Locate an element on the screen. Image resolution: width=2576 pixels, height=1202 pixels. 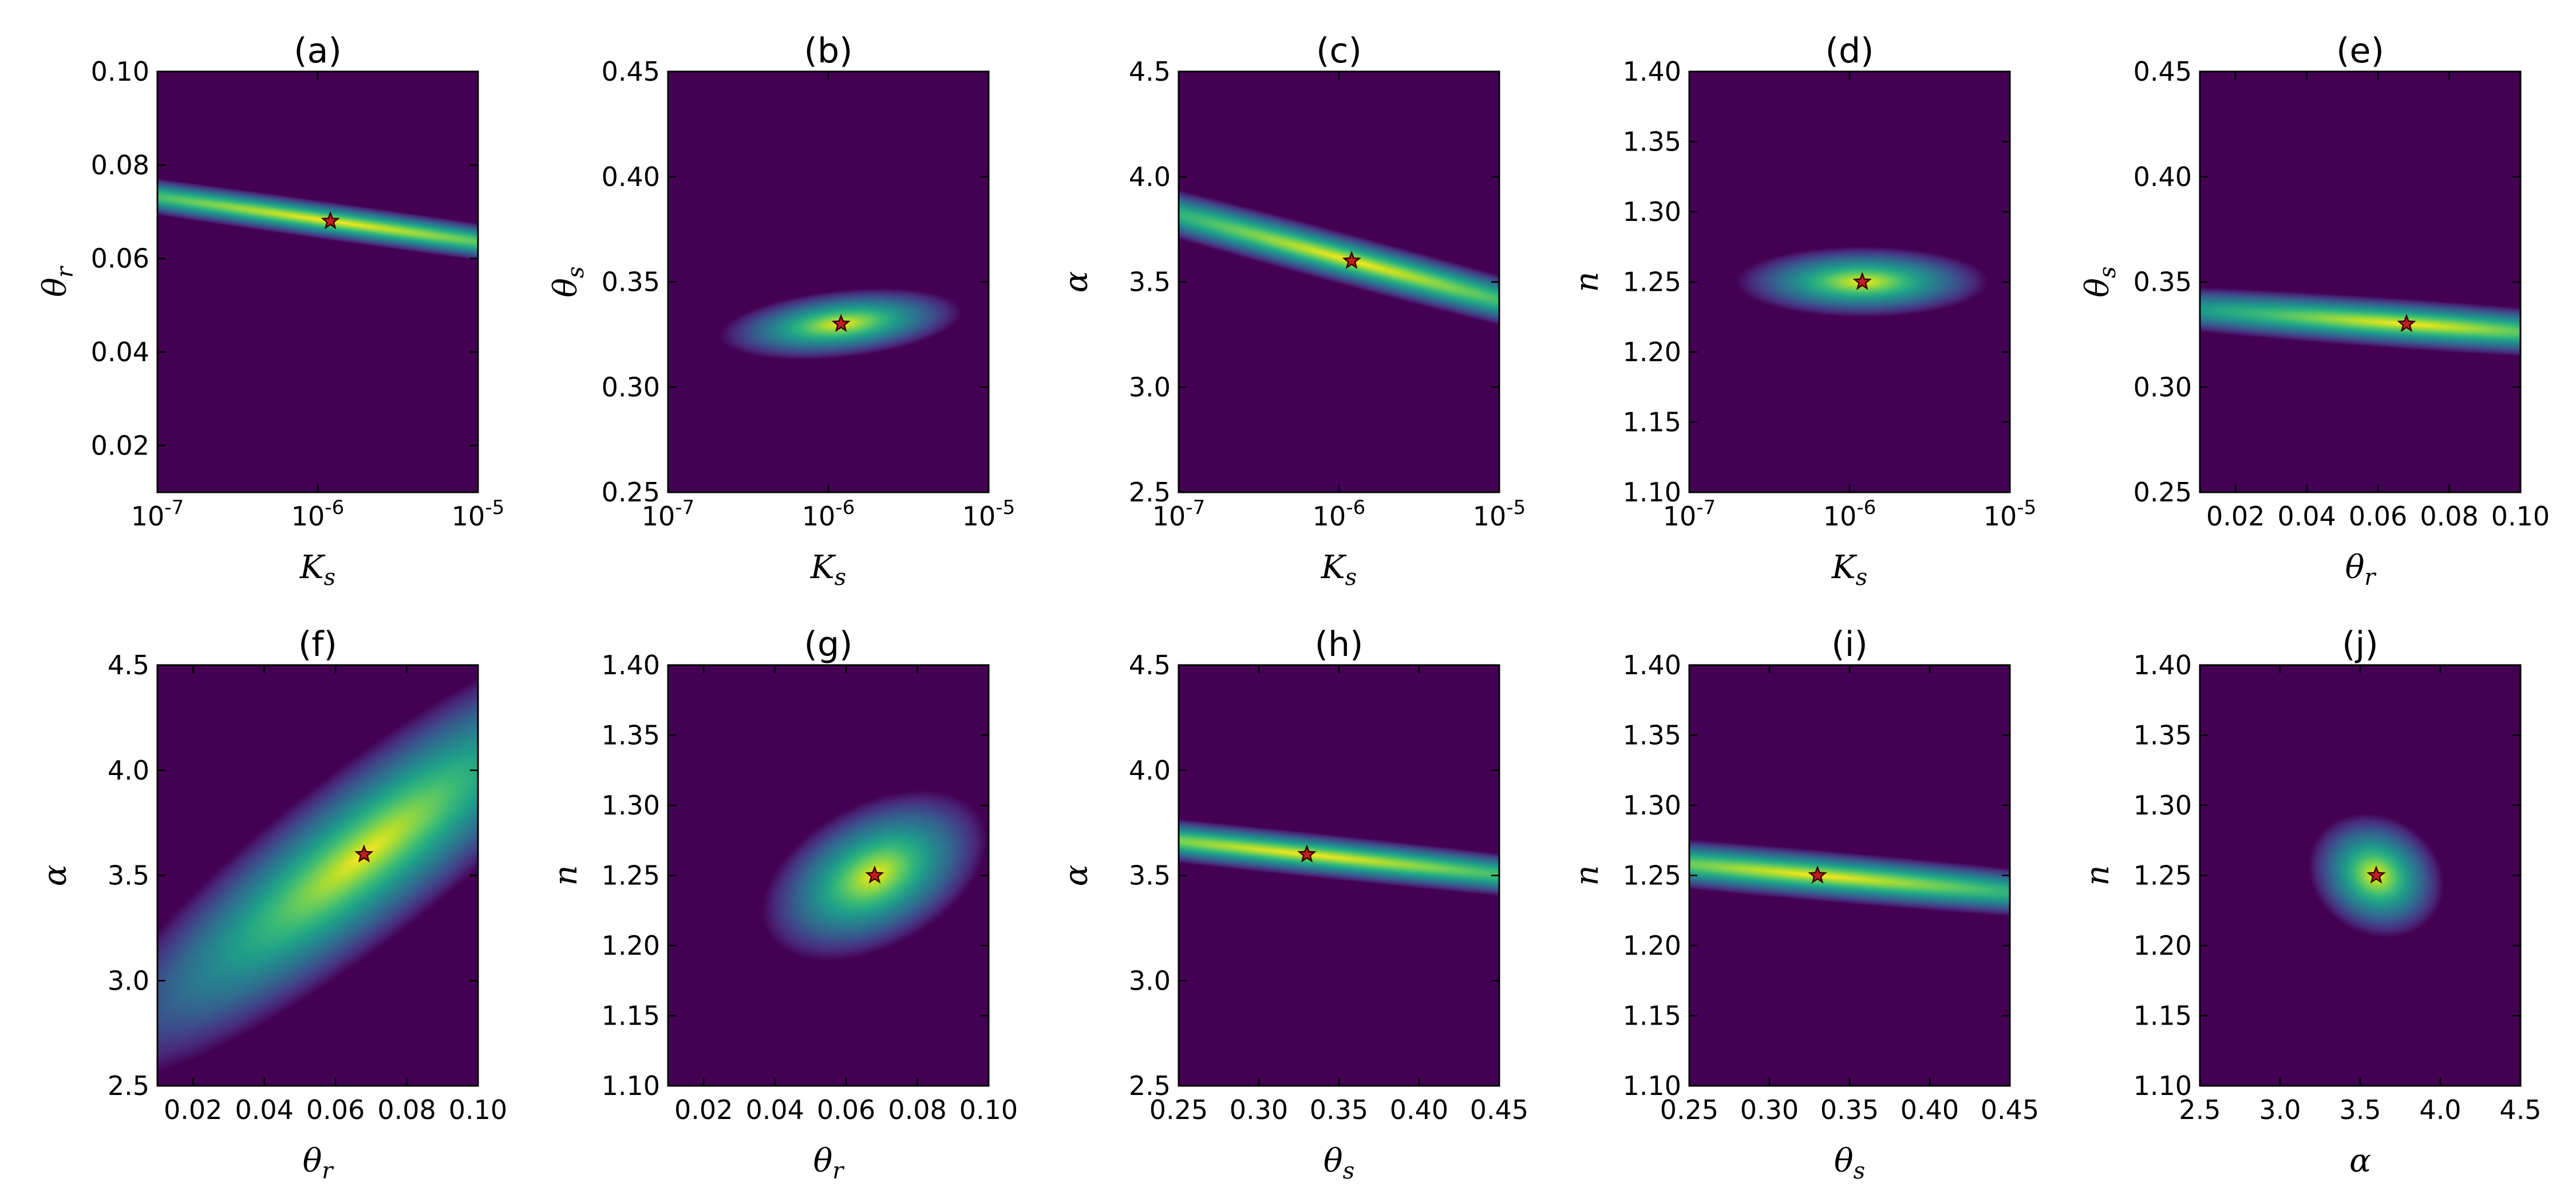
panel-title-a: (a) is located at coordinates (318, 51).